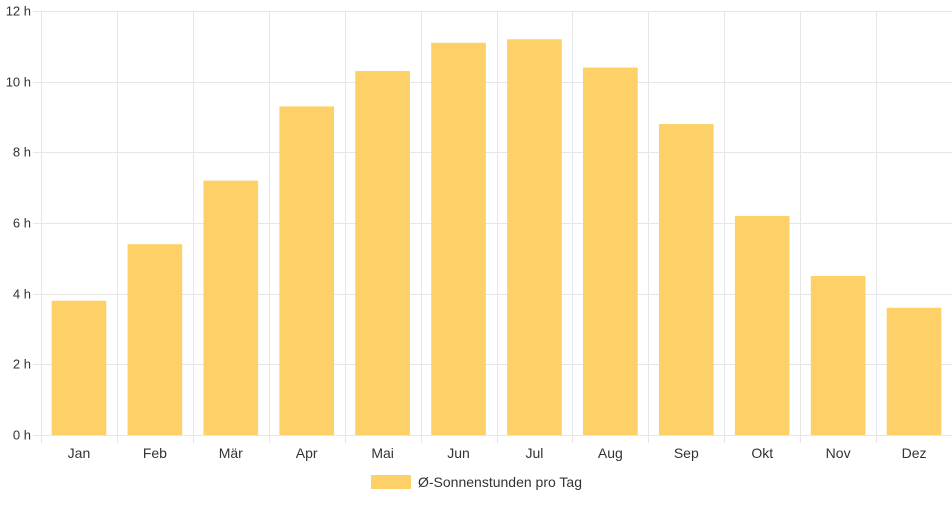 The width and height of the screenshot is (952, 505). I want to click on x-tick-label: Jun, so click(458, 453).